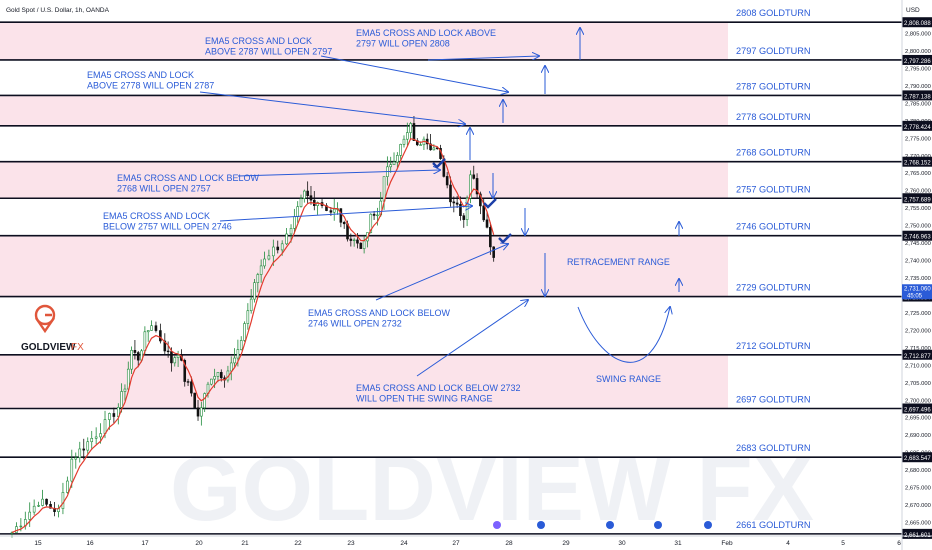 This screenshot has width=932, height=550. Describe the element at coordinates (918, 122) in the screenshot. I see `price-tick: 2,780.000` at that location.